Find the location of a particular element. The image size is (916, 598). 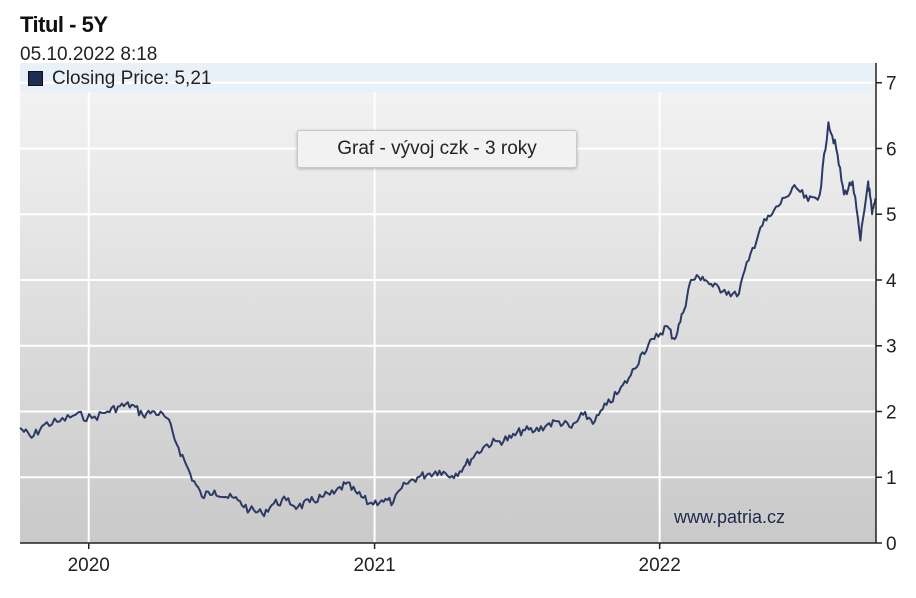

y-tick-label: 4 is located at coordinates (891, 281).